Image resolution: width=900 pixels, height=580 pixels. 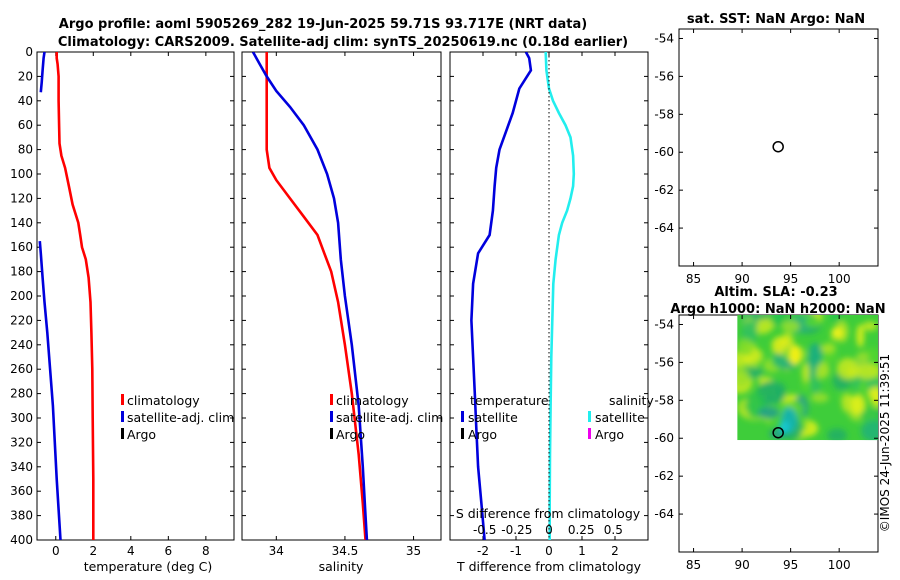 What do you see at coordinates (21, 272) in the screenshot?
I see `y-tick-label: 180` at bounding box center [21, 272].